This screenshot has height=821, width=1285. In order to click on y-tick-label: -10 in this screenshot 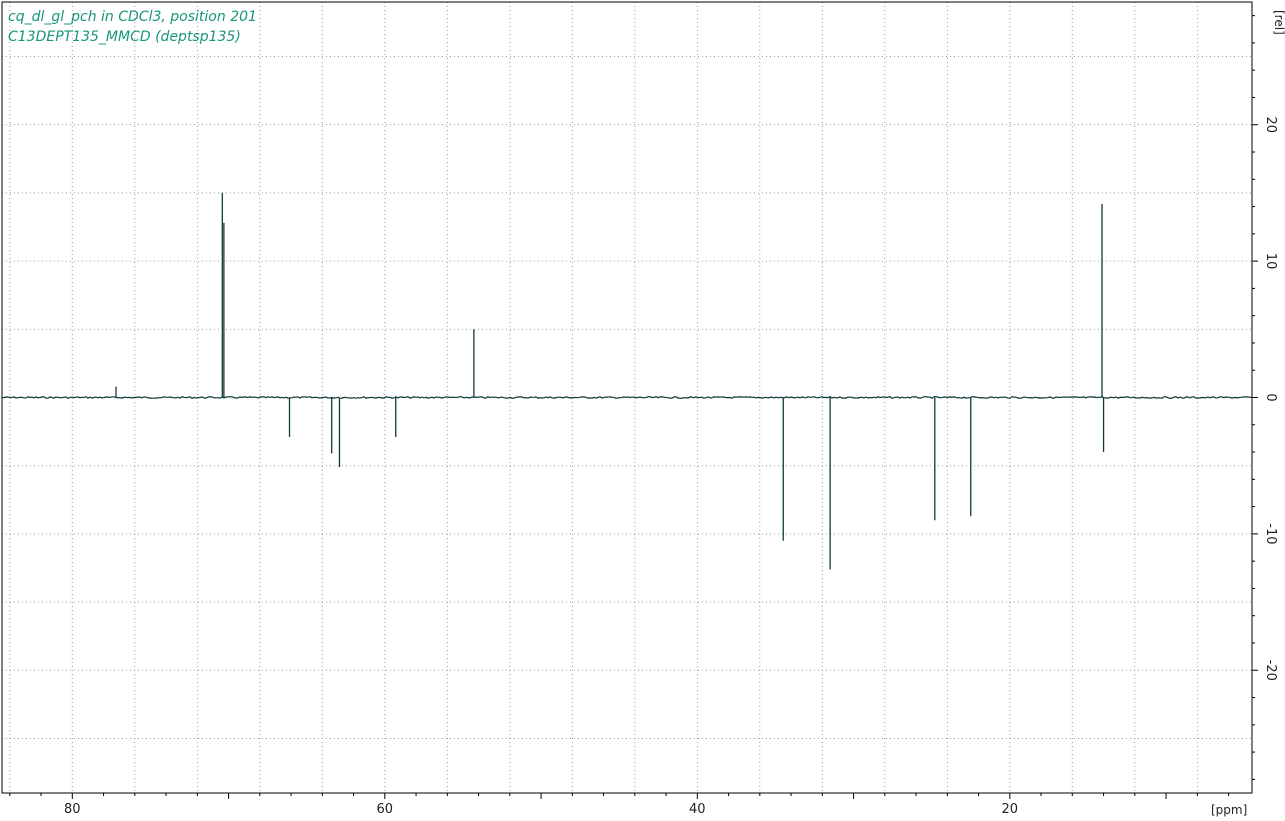, I will do `click(1270, 533)`.